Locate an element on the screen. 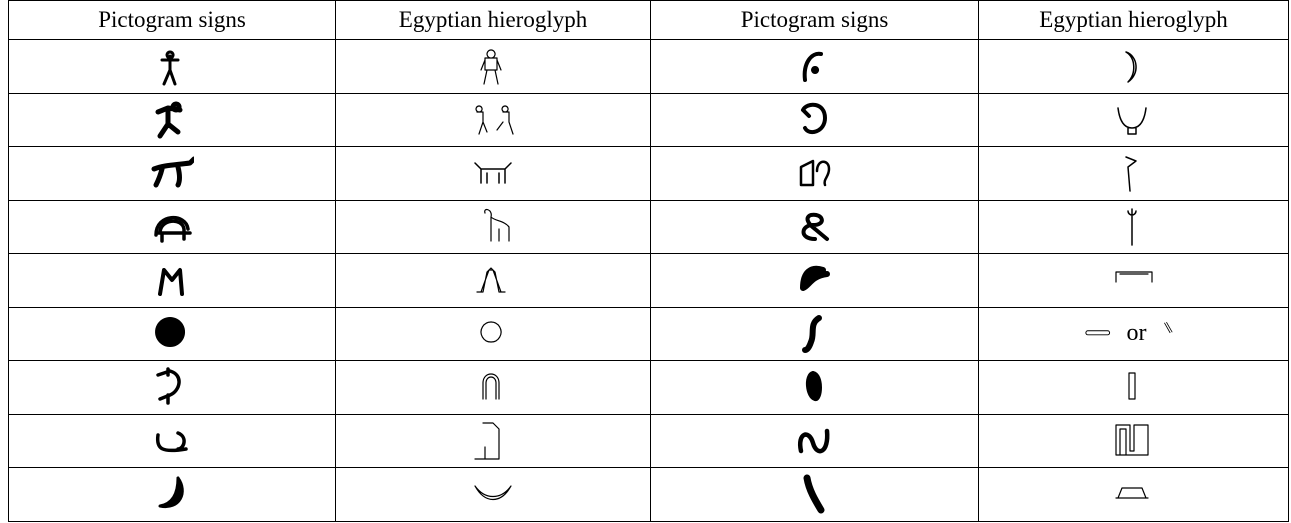  table-cell: or is located at coordinates (1133, 333).